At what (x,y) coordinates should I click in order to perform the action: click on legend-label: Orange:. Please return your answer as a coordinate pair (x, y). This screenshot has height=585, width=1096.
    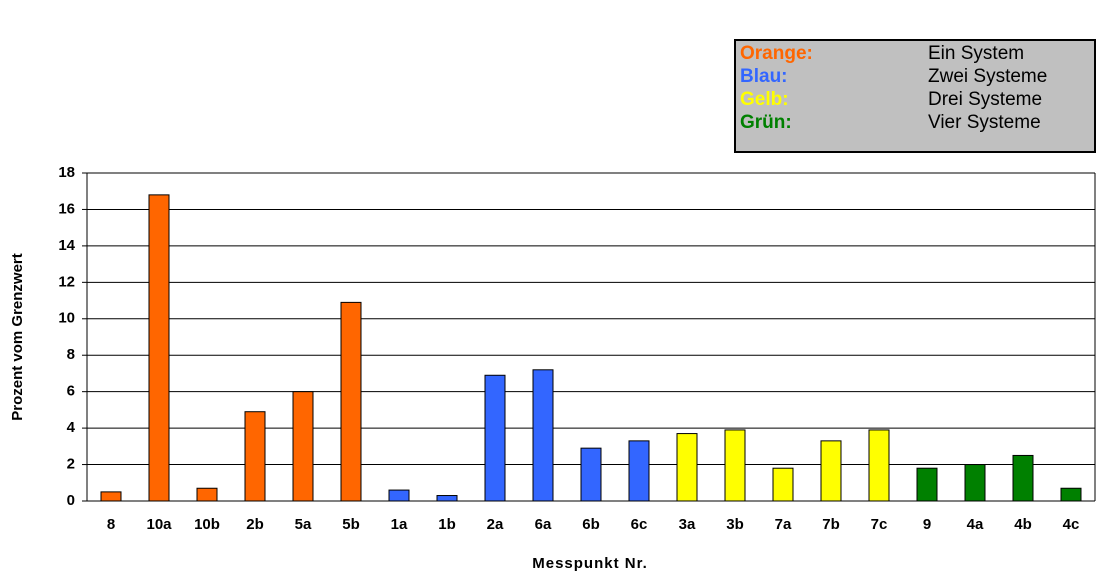
    Looking at the image, I should click on (776, 53).